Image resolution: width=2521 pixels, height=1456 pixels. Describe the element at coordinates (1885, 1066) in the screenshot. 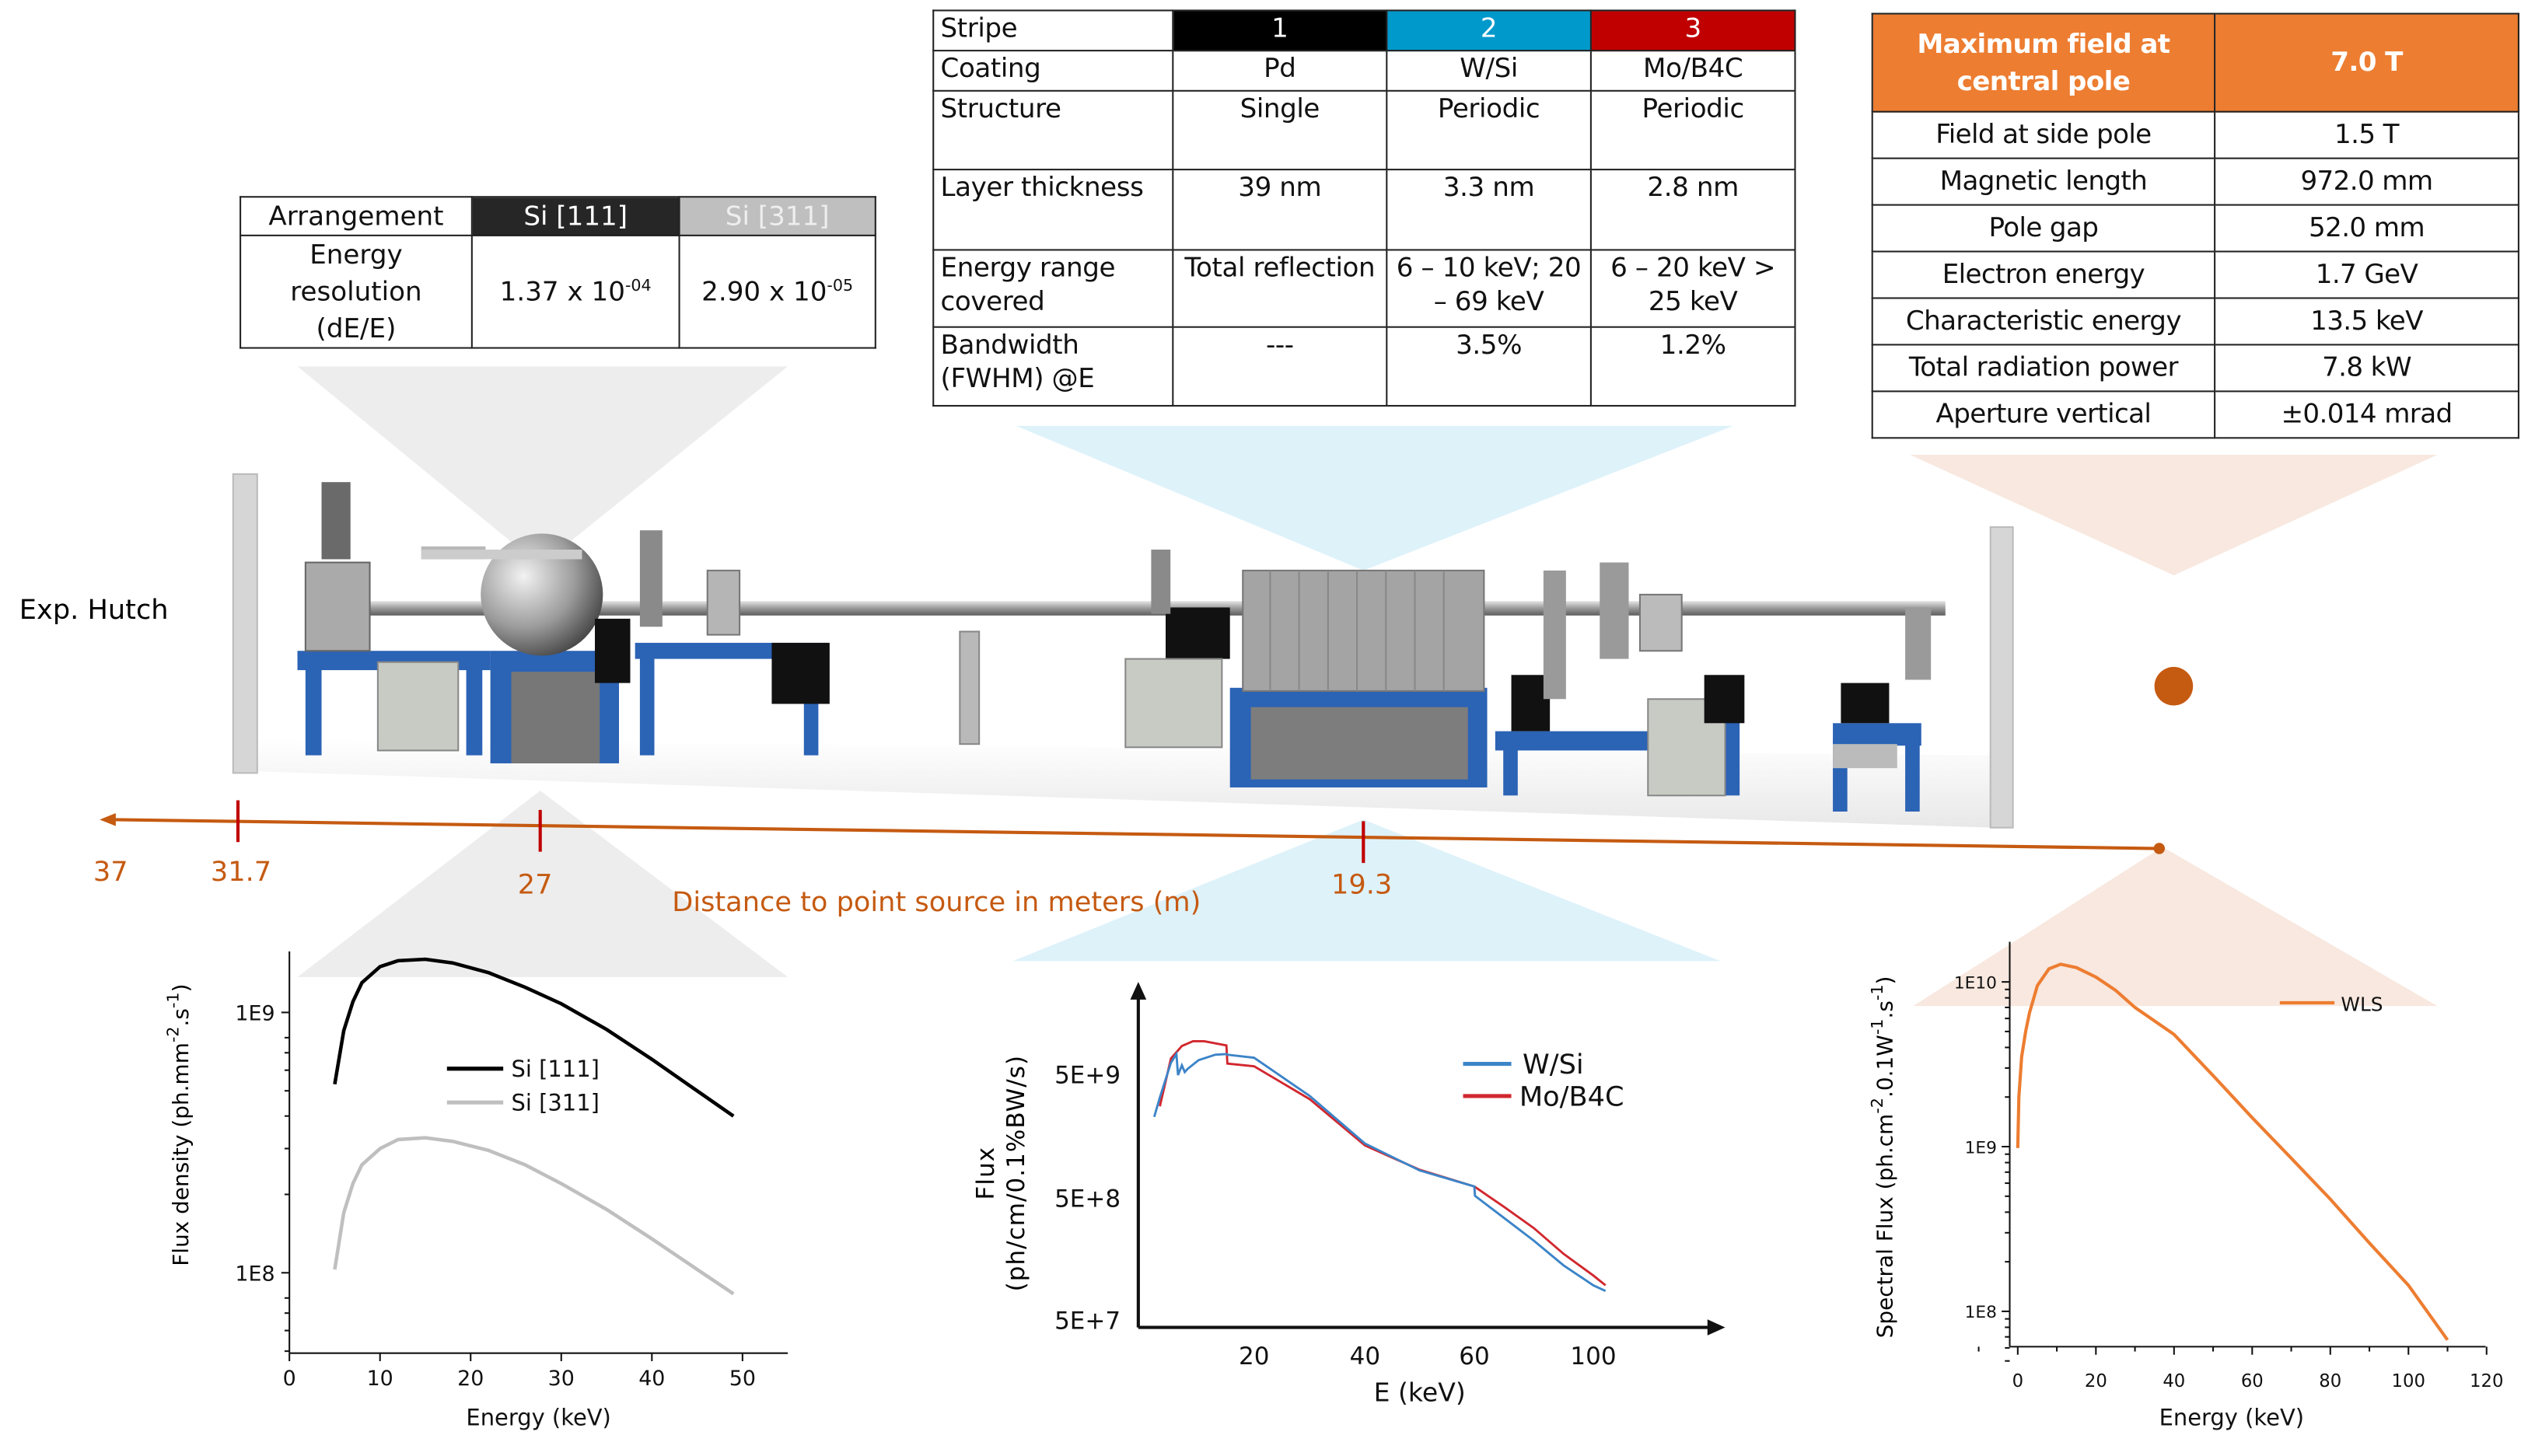

I see `chart3-ylabel-mid: .0.1W` at that location.